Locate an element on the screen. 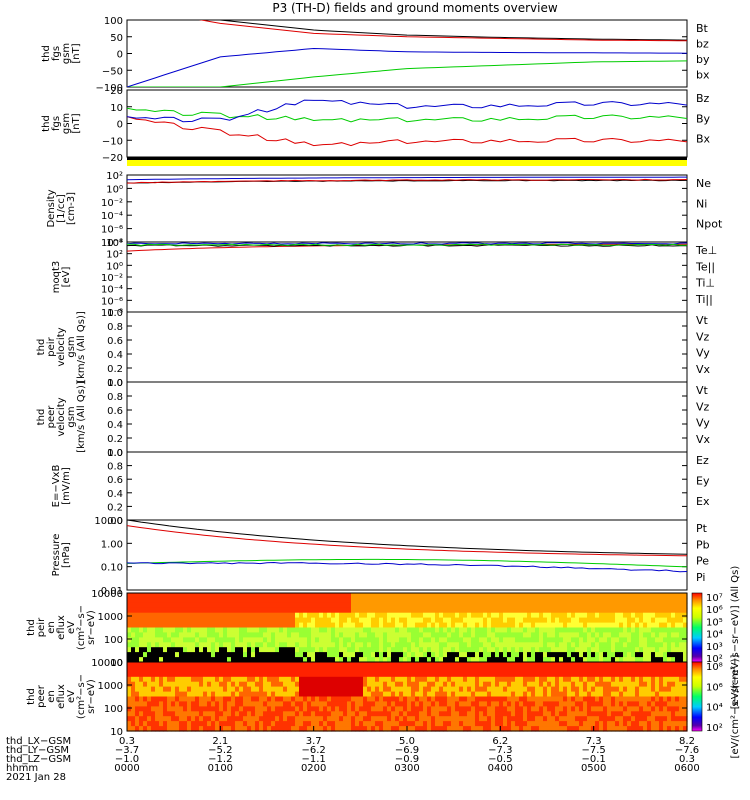 The image size is (750, 800). y-tick-label: 0.0 is located at coordinates (115, 453).